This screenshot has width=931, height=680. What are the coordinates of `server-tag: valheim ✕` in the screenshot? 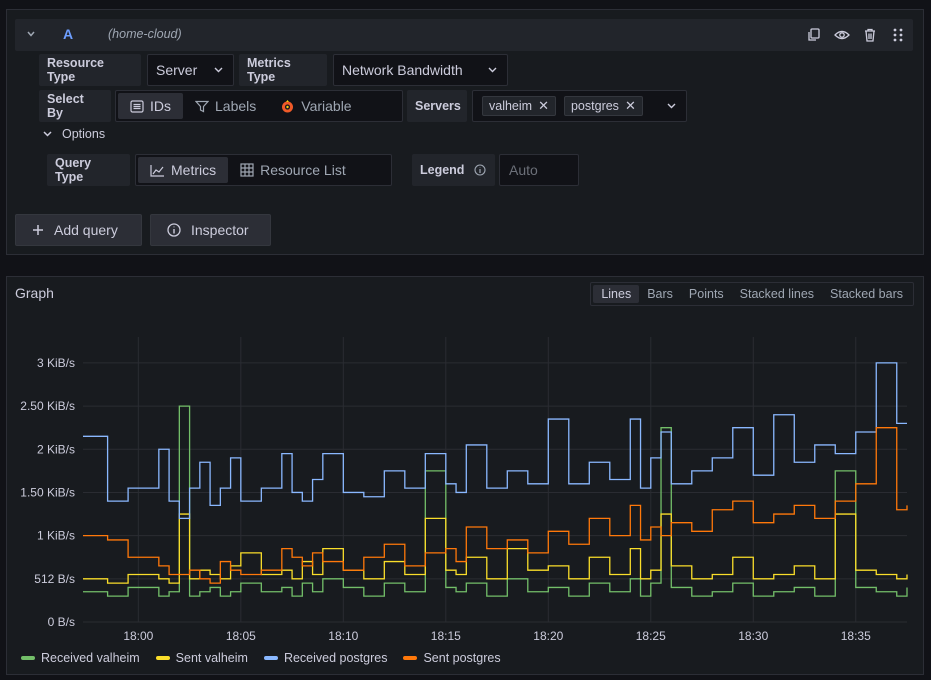 It's located at (519, 106).